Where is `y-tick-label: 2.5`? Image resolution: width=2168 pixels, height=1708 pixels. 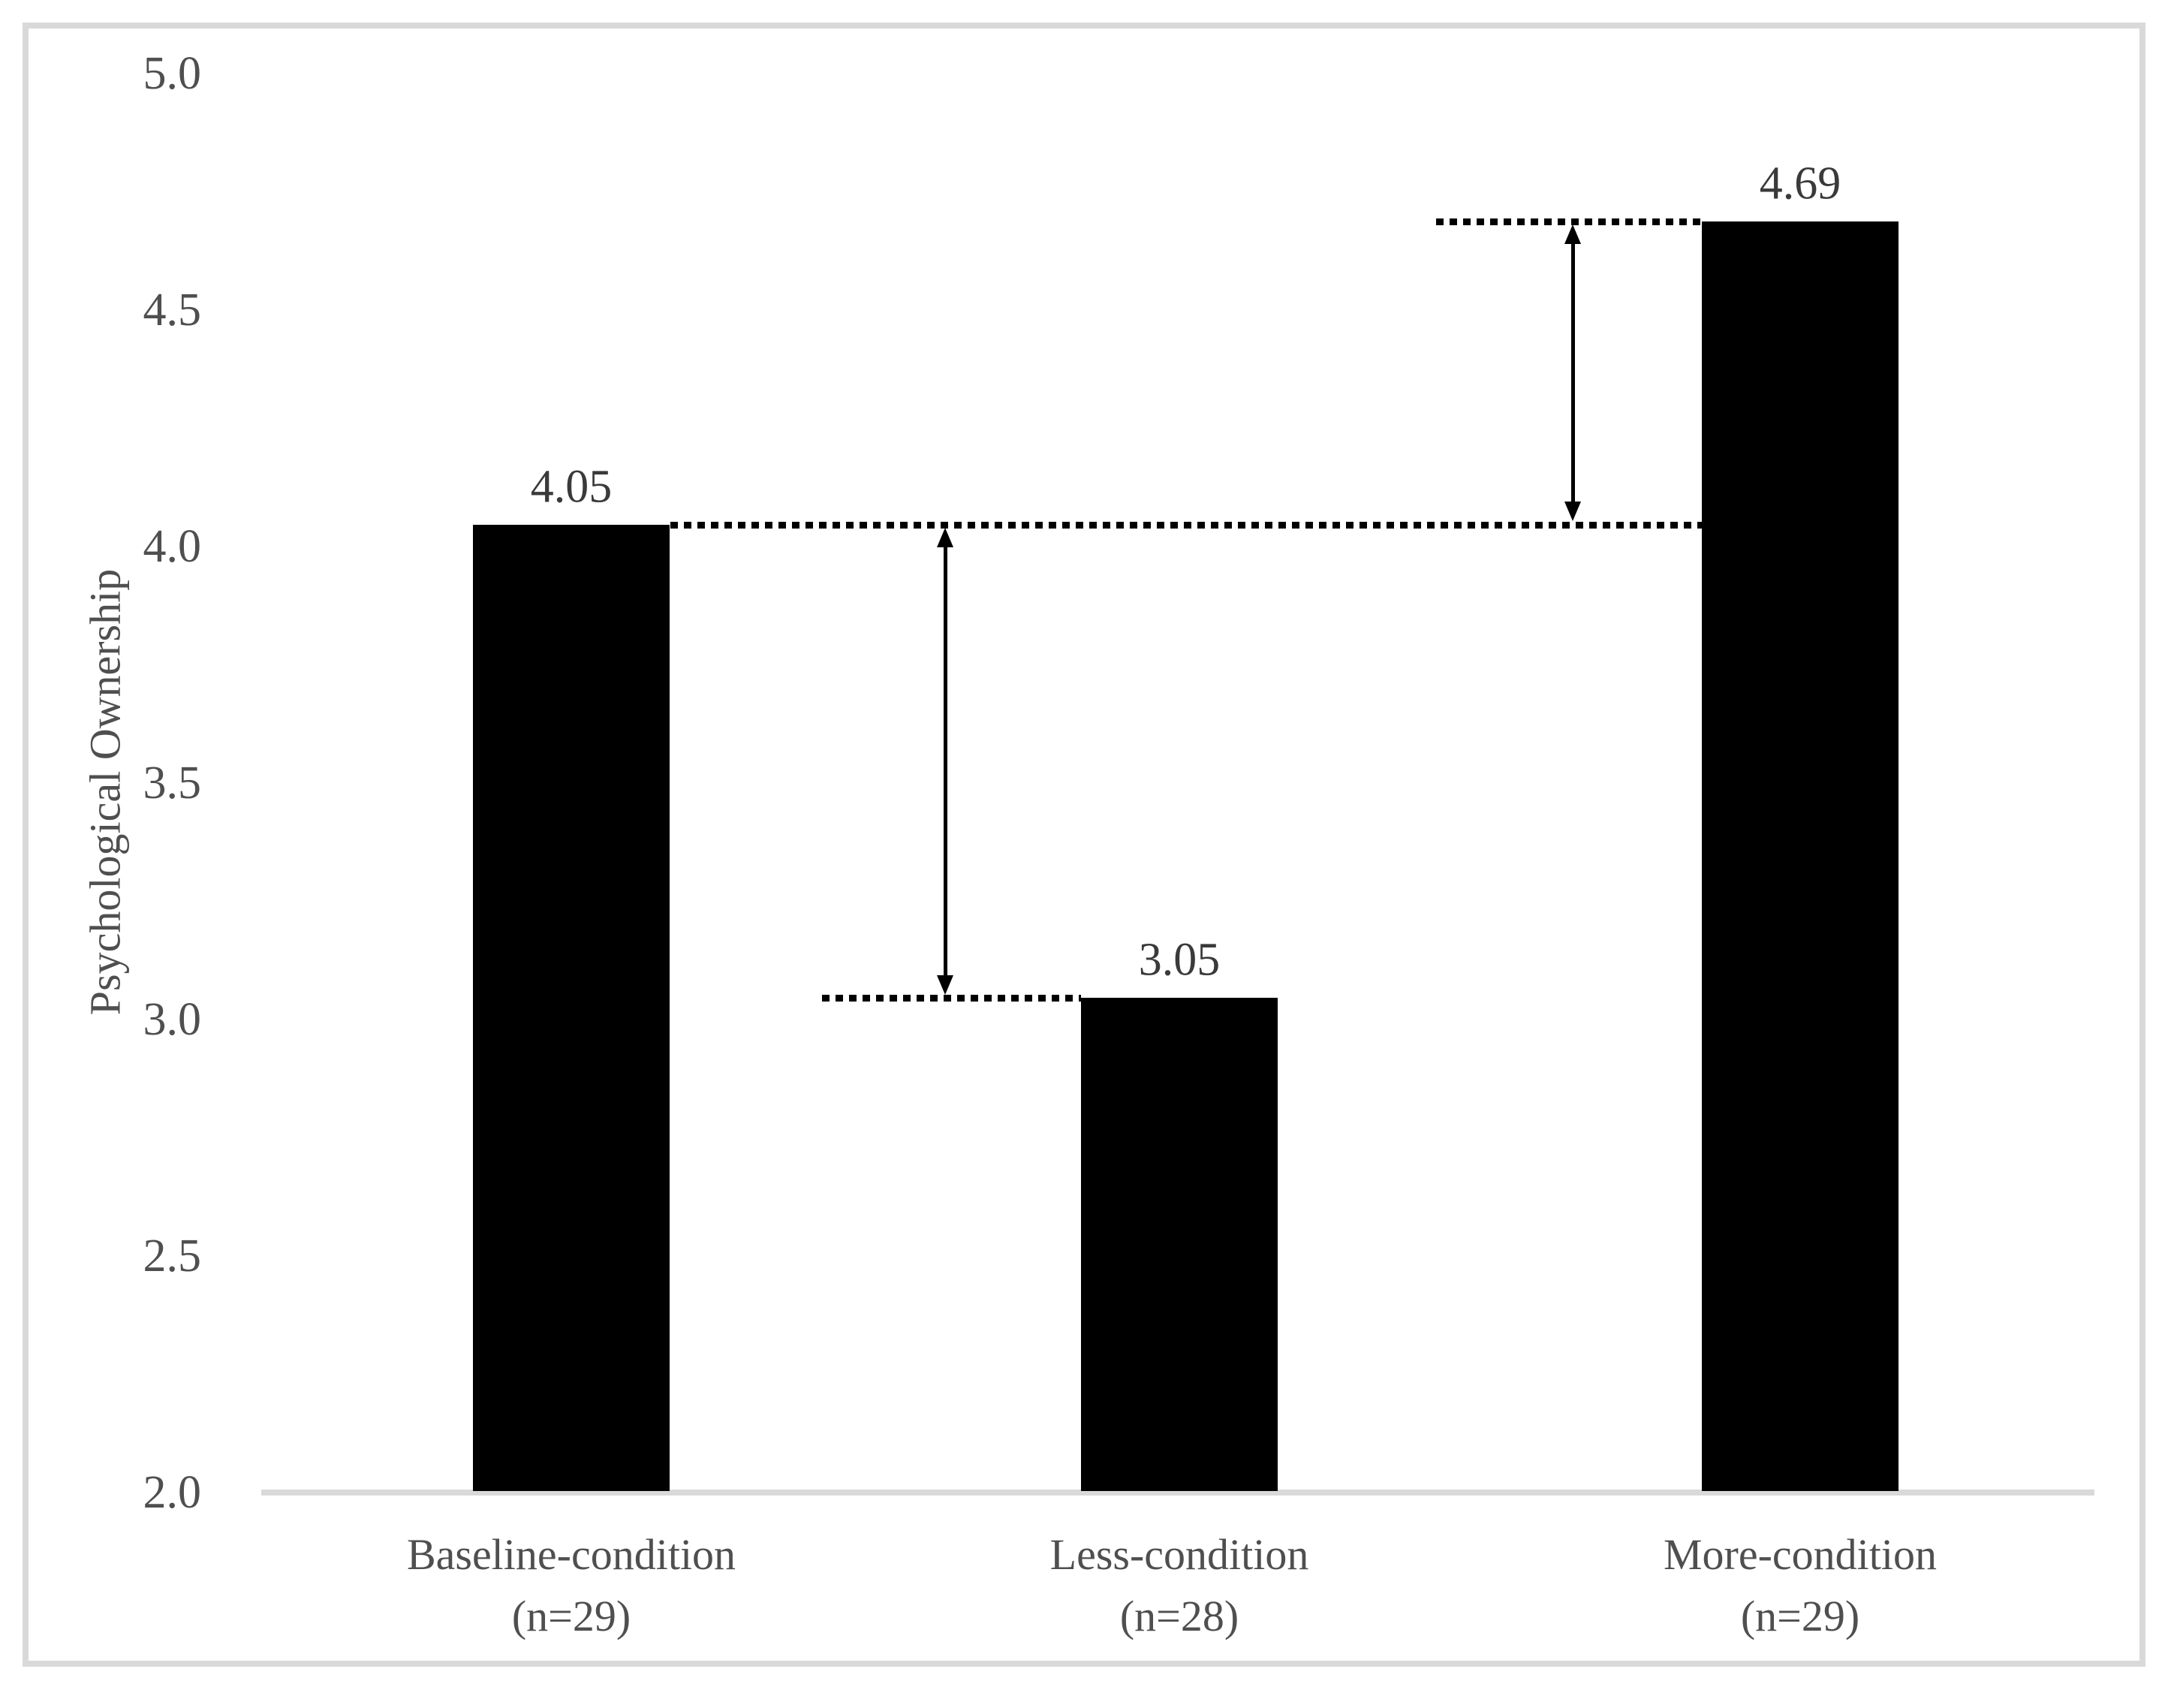
y-tick-label: 2.5 is located at coordinates (172, 1256).